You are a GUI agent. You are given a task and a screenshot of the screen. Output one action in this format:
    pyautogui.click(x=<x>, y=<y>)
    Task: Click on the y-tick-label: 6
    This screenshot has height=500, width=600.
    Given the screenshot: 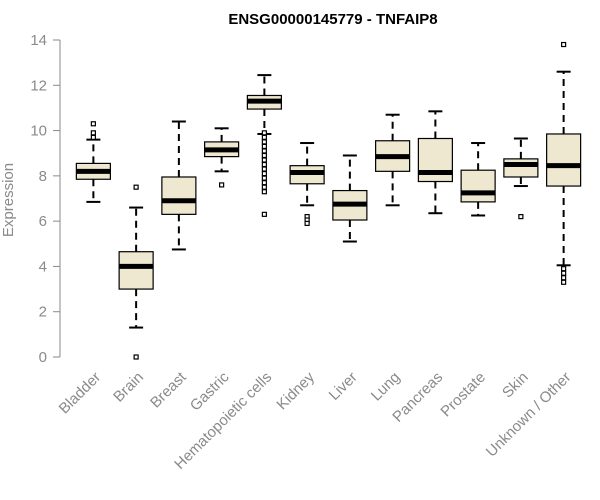 What is the action you would take?
    pyautogui.click(x=43, y=221)
    